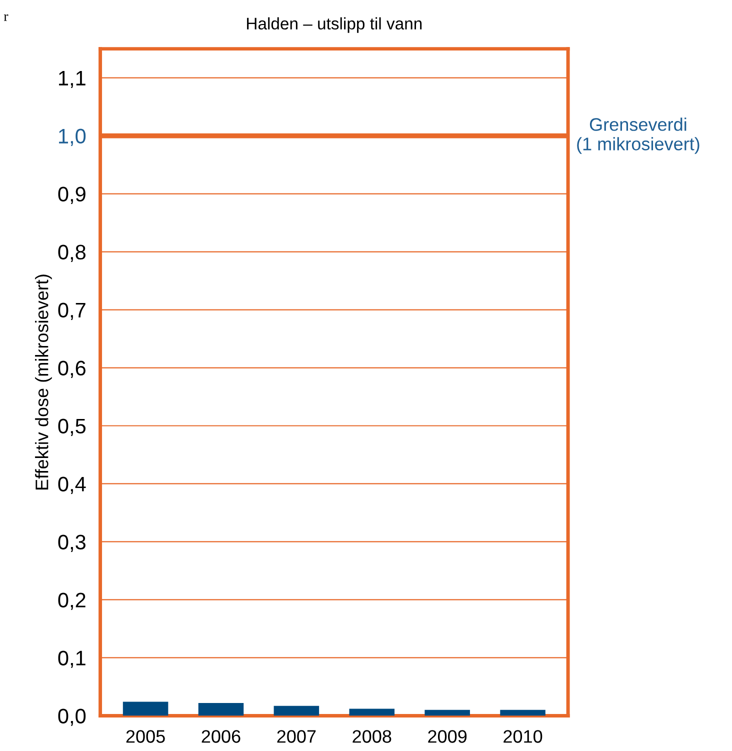 Image resolution: width=732 pixels, height=751 pixels. I want to click on y-tick-label: 1,0, so click(72, 137).